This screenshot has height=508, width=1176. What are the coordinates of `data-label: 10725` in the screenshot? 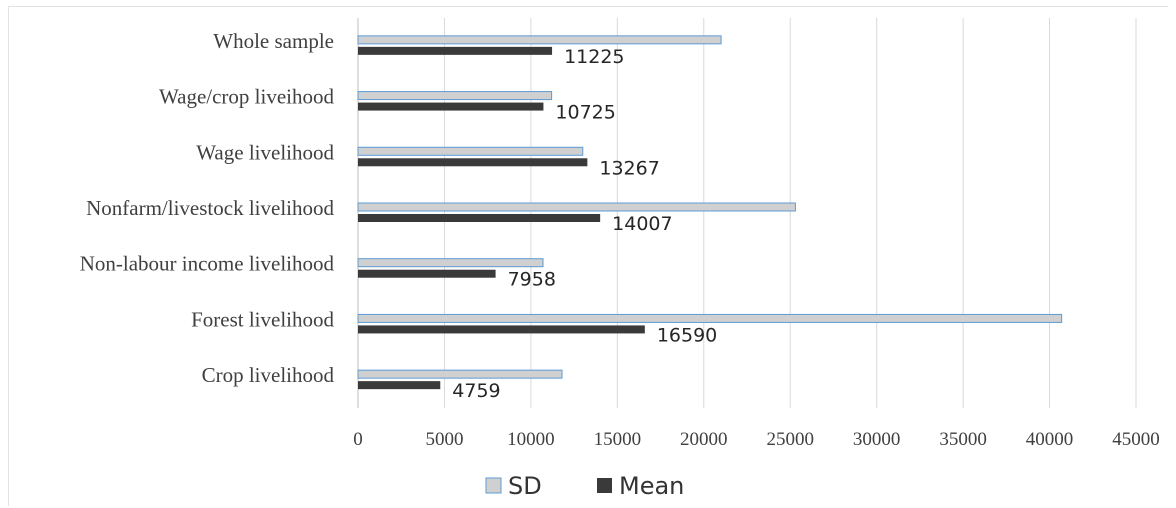 It's located at (585, 113).